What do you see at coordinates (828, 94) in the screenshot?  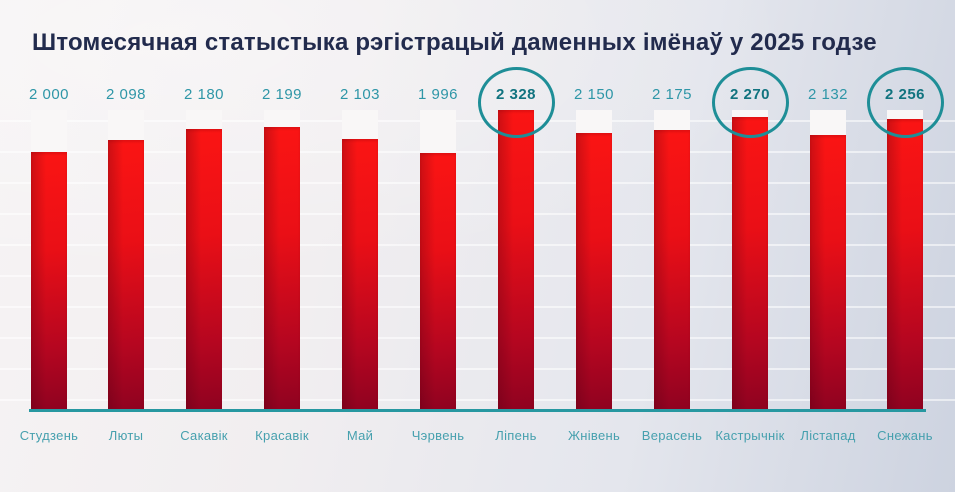 I see `value-label: 2 132` at bounding box center [828, 94].